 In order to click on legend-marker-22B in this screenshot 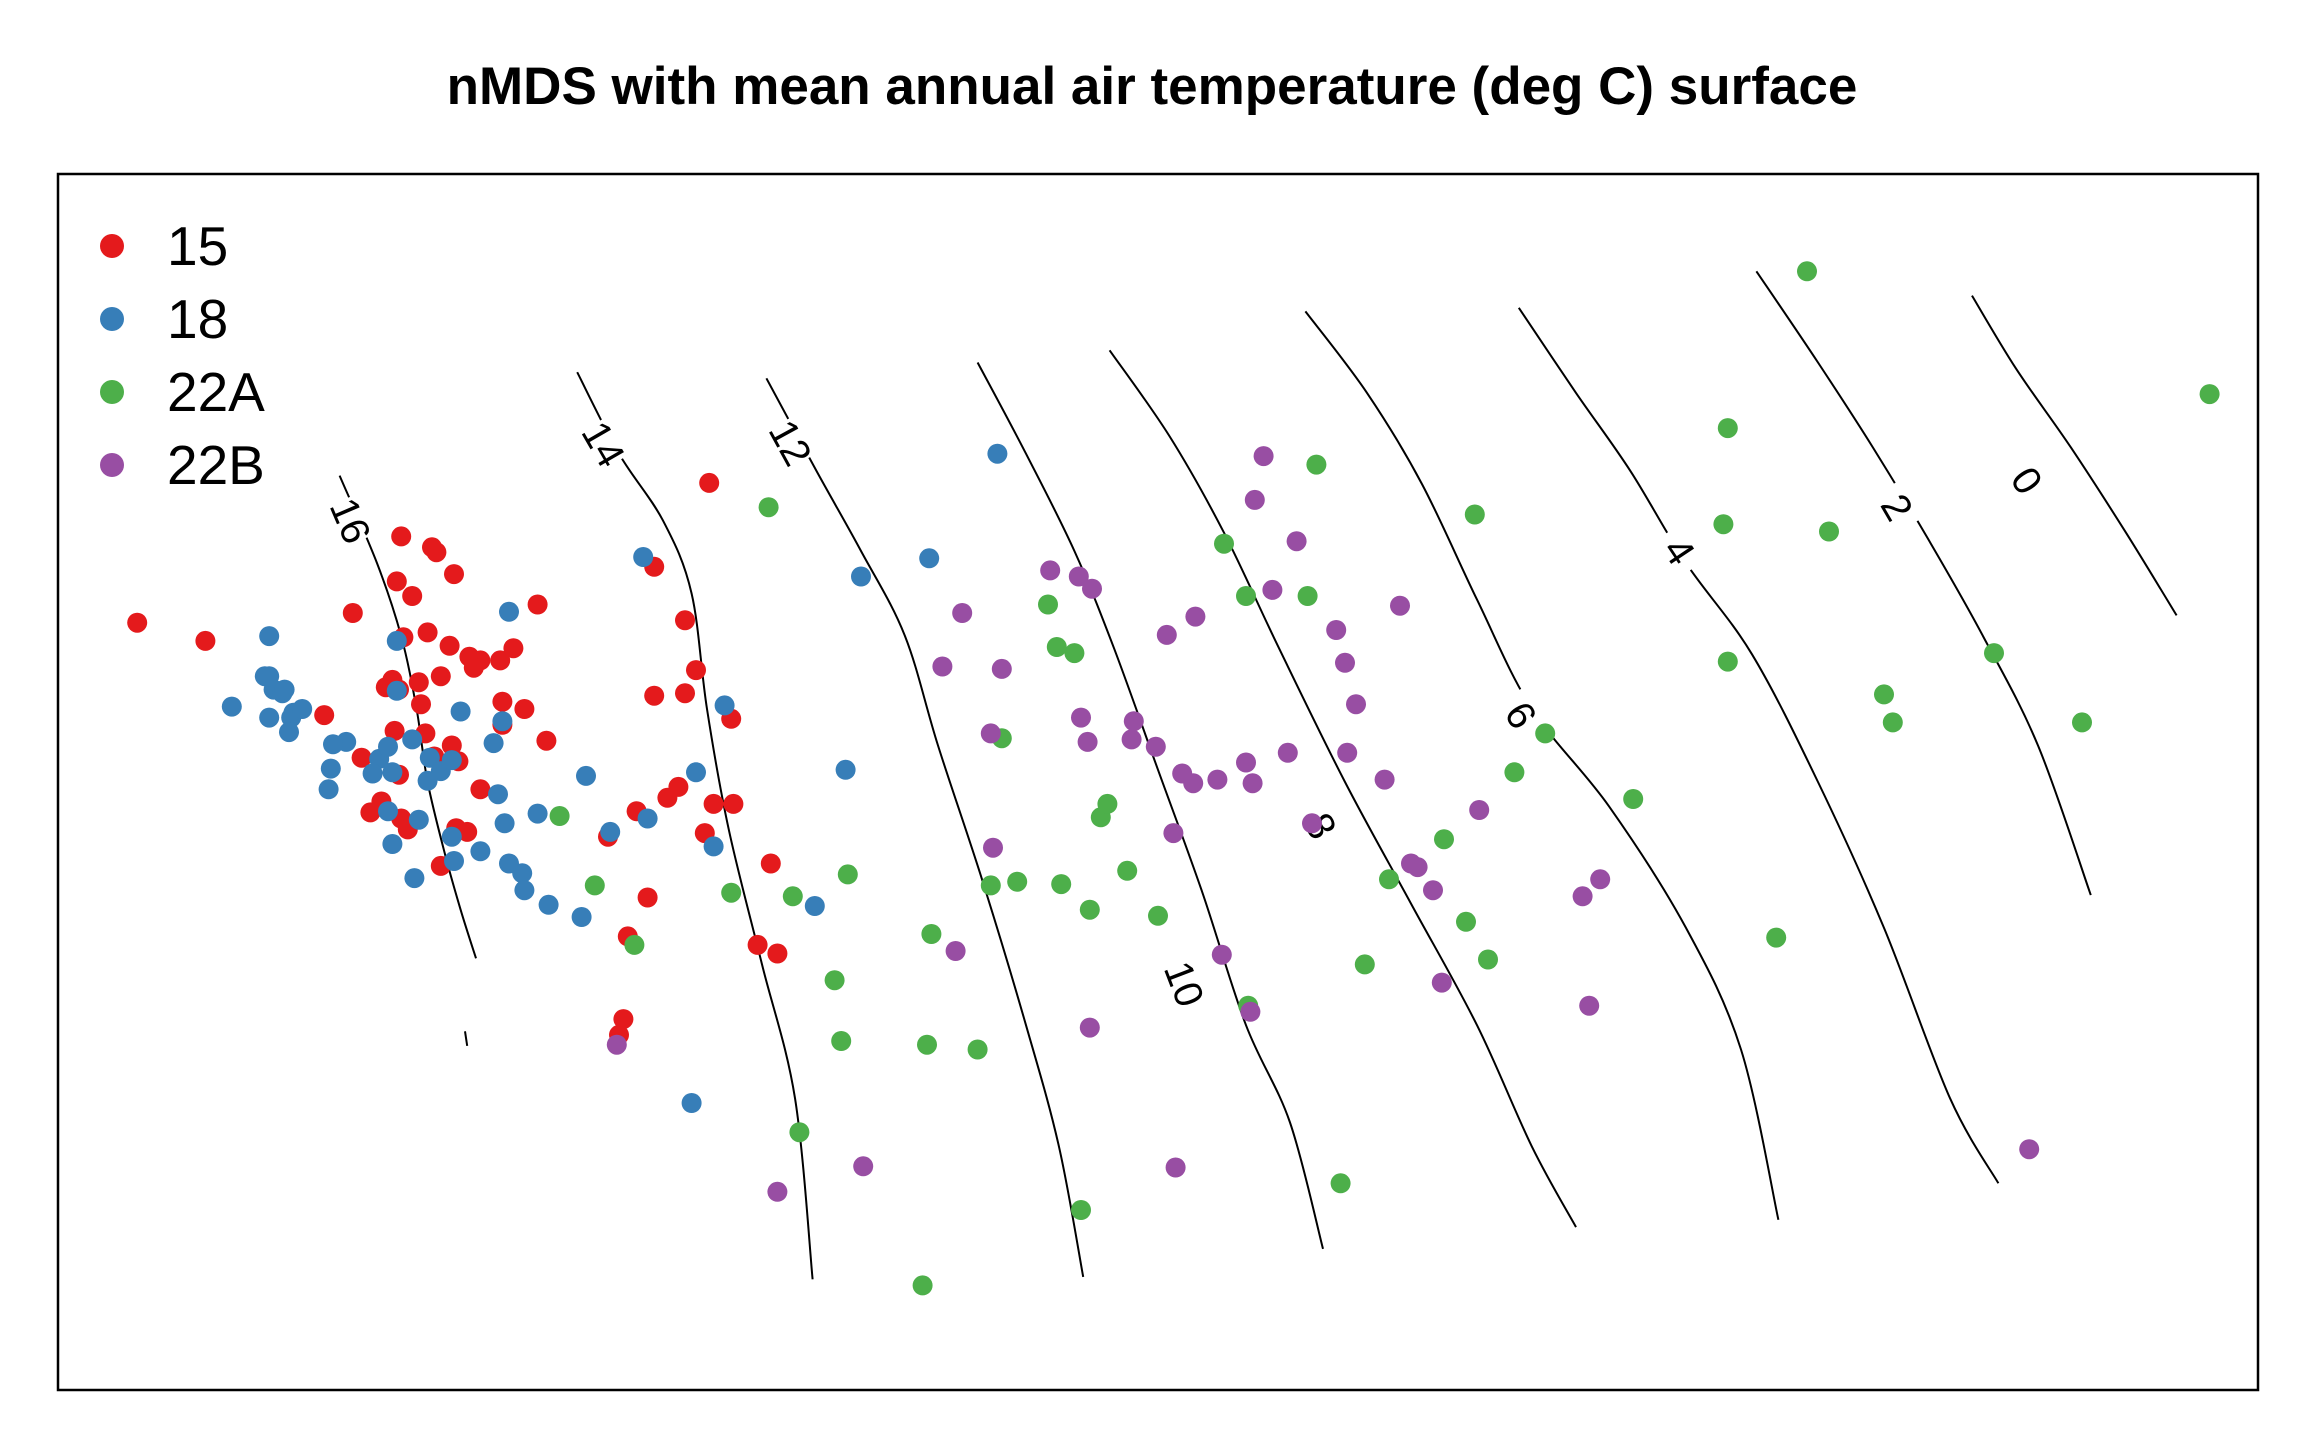, I will do `click(112, 465)`.